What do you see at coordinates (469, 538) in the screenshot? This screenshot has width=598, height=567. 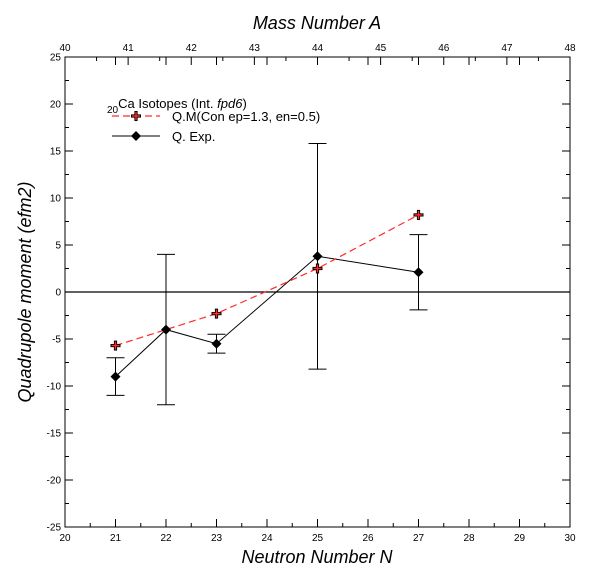 I see `x-tick-label: 28` at bounding box center [469, 538].